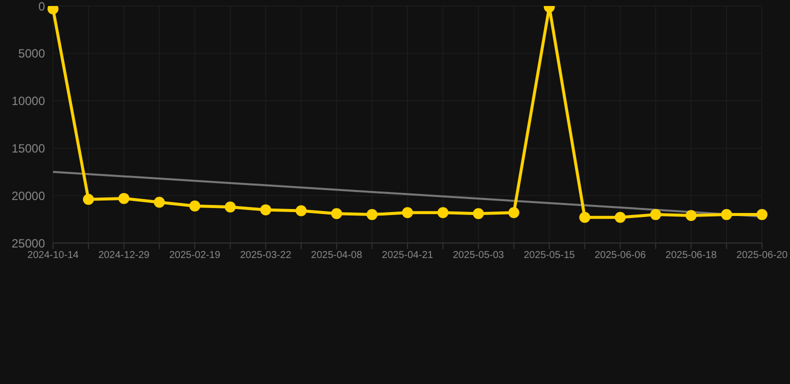 This screenshot has height=384, width=790. I want to click on y-tick-label: 0, so click(42, 7).